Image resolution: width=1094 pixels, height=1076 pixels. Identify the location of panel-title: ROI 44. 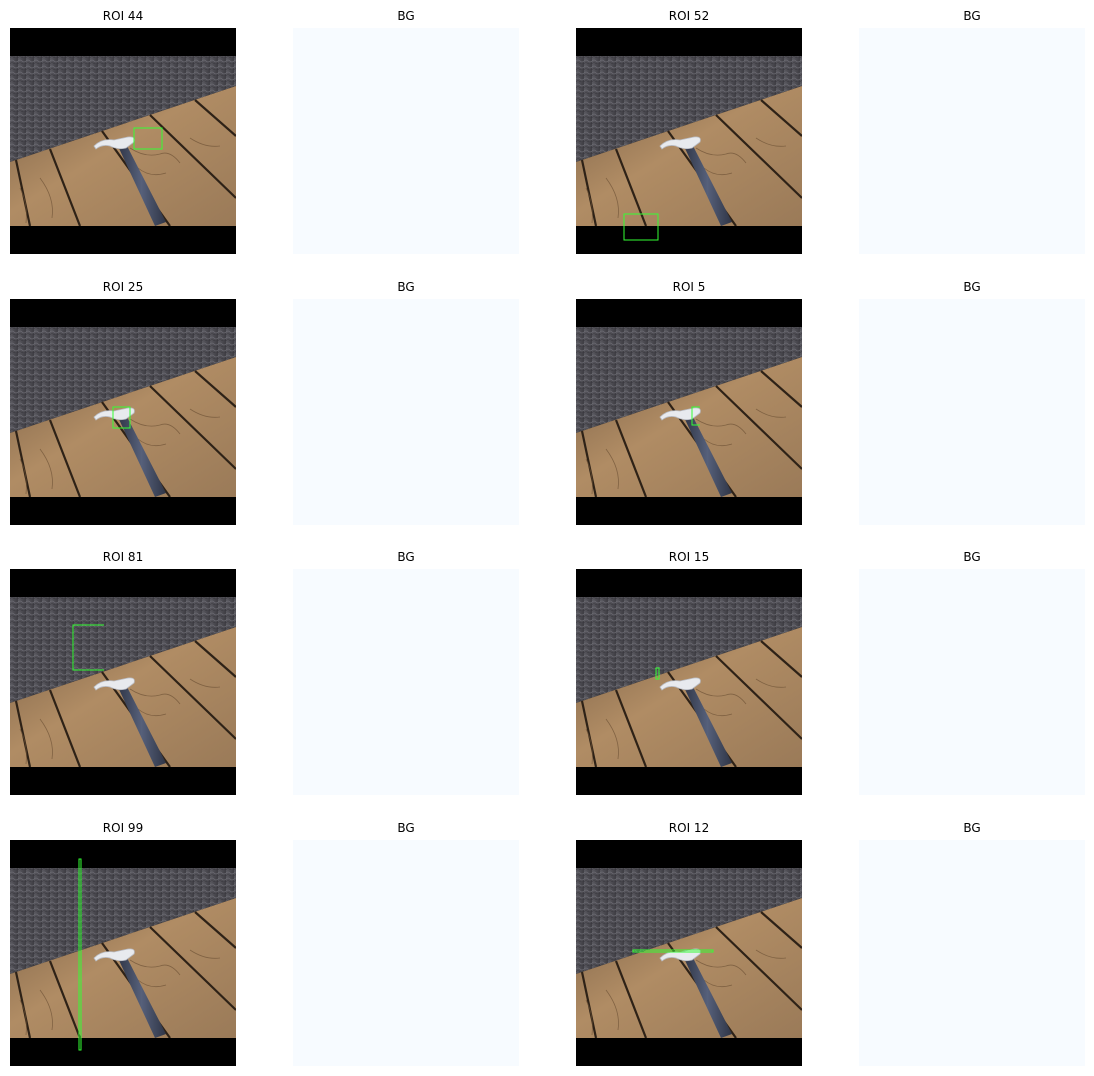
(123, 16).